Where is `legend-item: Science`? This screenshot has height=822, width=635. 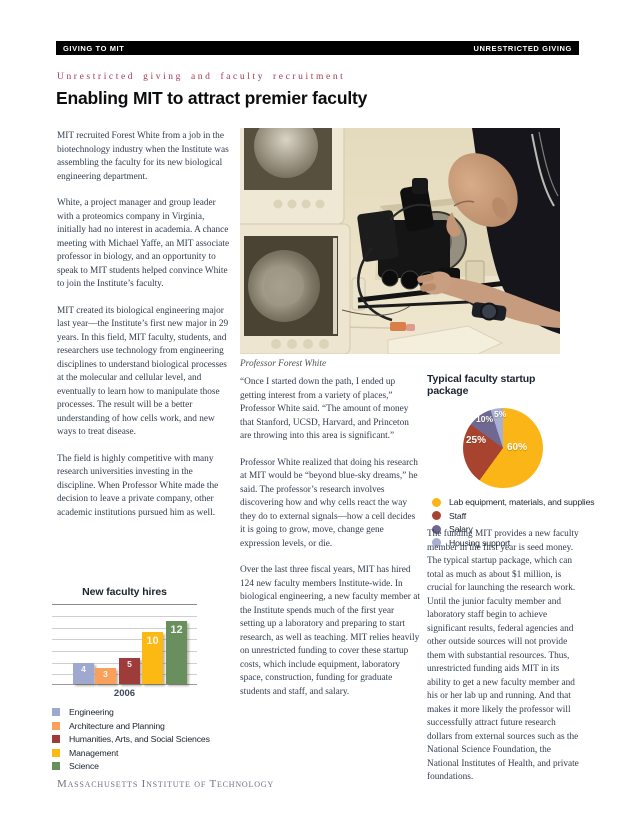
legend-item: Science is located at coordinates (124, 766).